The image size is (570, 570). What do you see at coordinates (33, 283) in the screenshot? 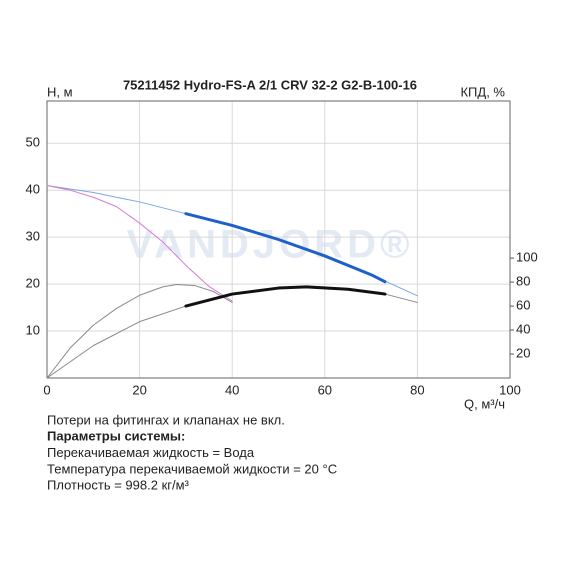
I see `y-tick-label: 20` at bounding box center [33, 283].